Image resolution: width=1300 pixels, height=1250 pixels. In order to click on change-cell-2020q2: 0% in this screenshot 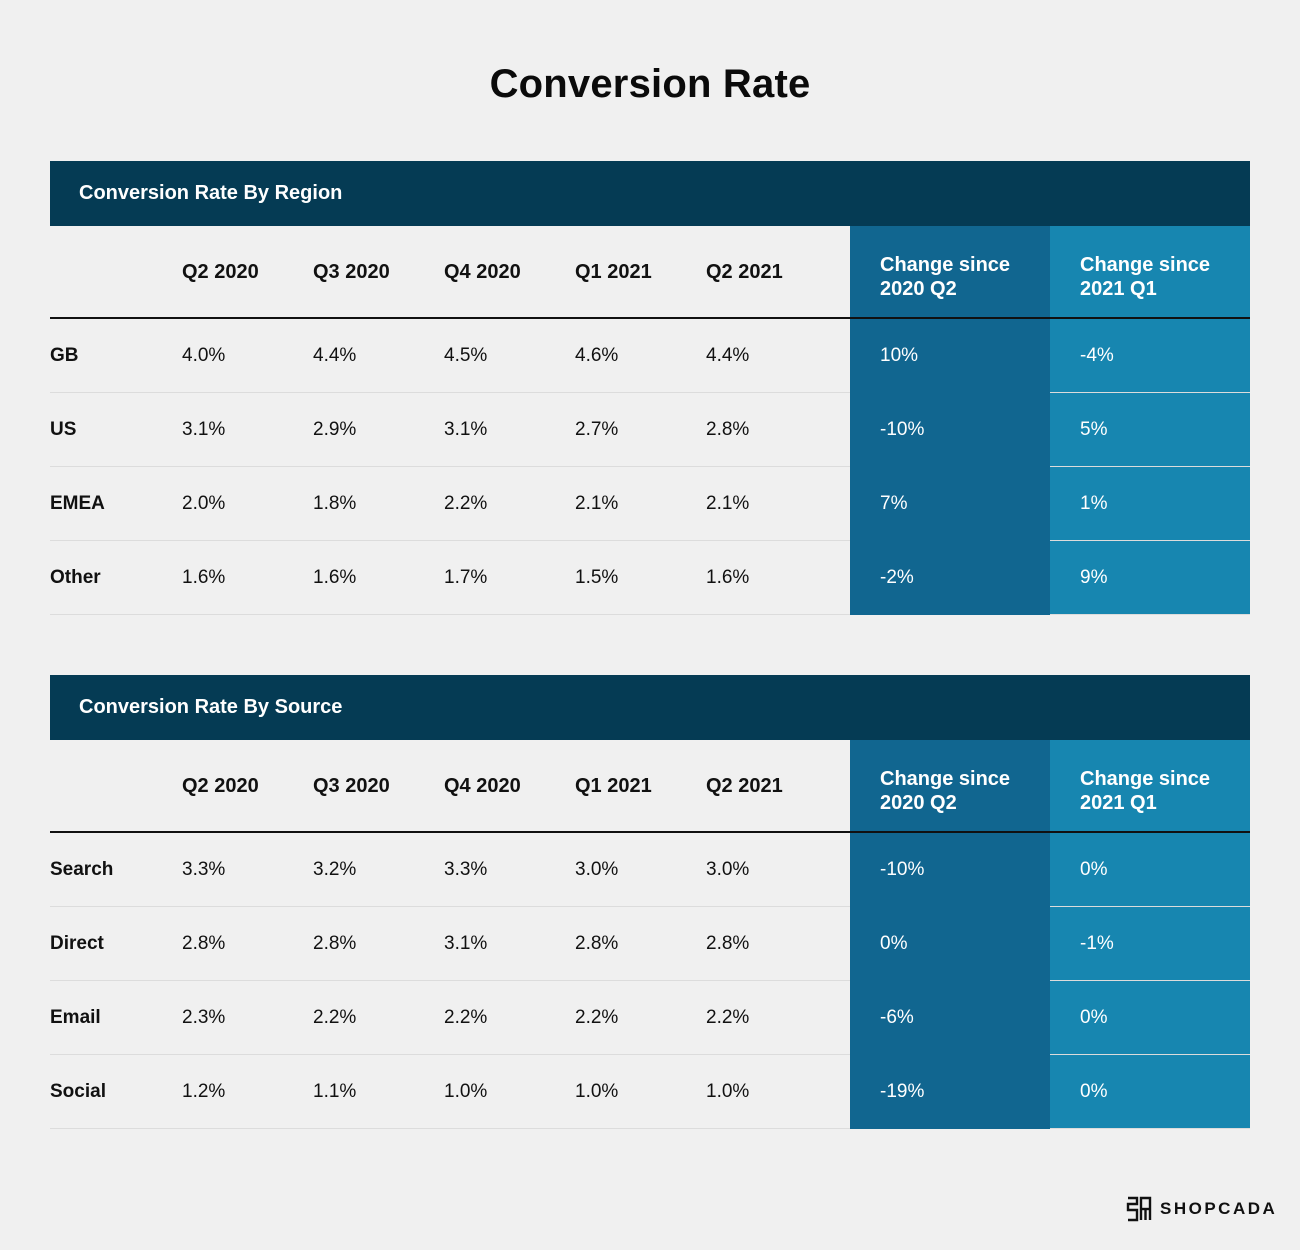, I will do `click(950, 944)`.